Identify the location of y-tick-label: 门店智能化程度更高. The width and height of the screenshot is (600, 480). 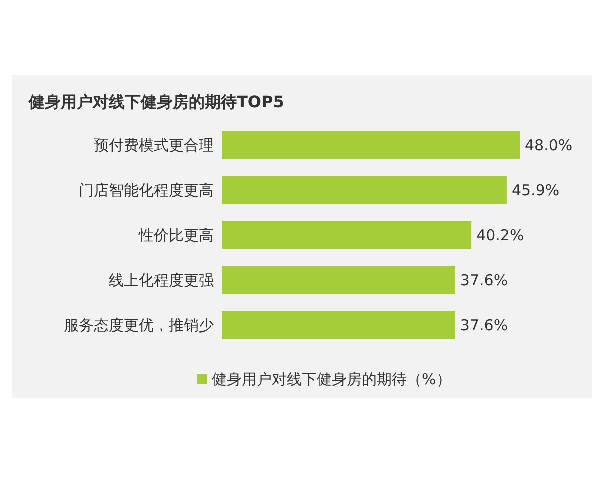
(146, 191).